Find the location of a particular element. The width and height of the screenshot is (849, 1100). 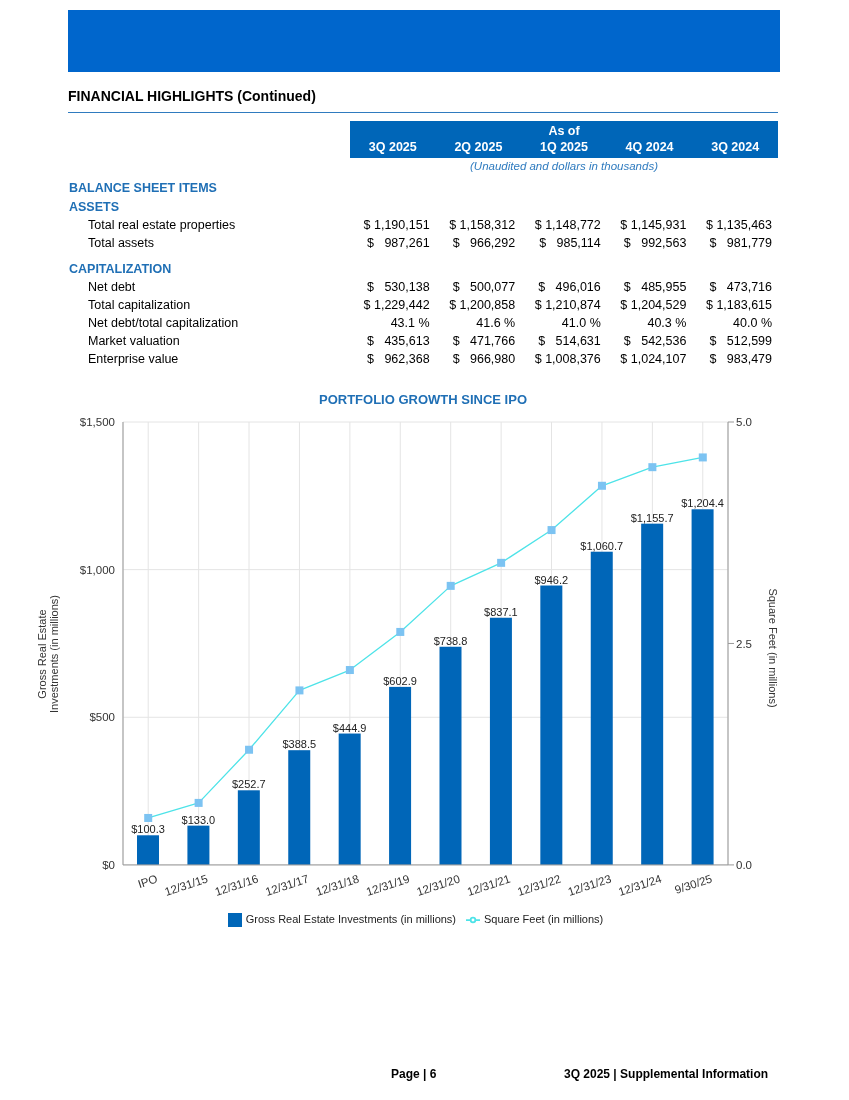

category-label: CAPITALIZATION is located at coordinates (120, 269).